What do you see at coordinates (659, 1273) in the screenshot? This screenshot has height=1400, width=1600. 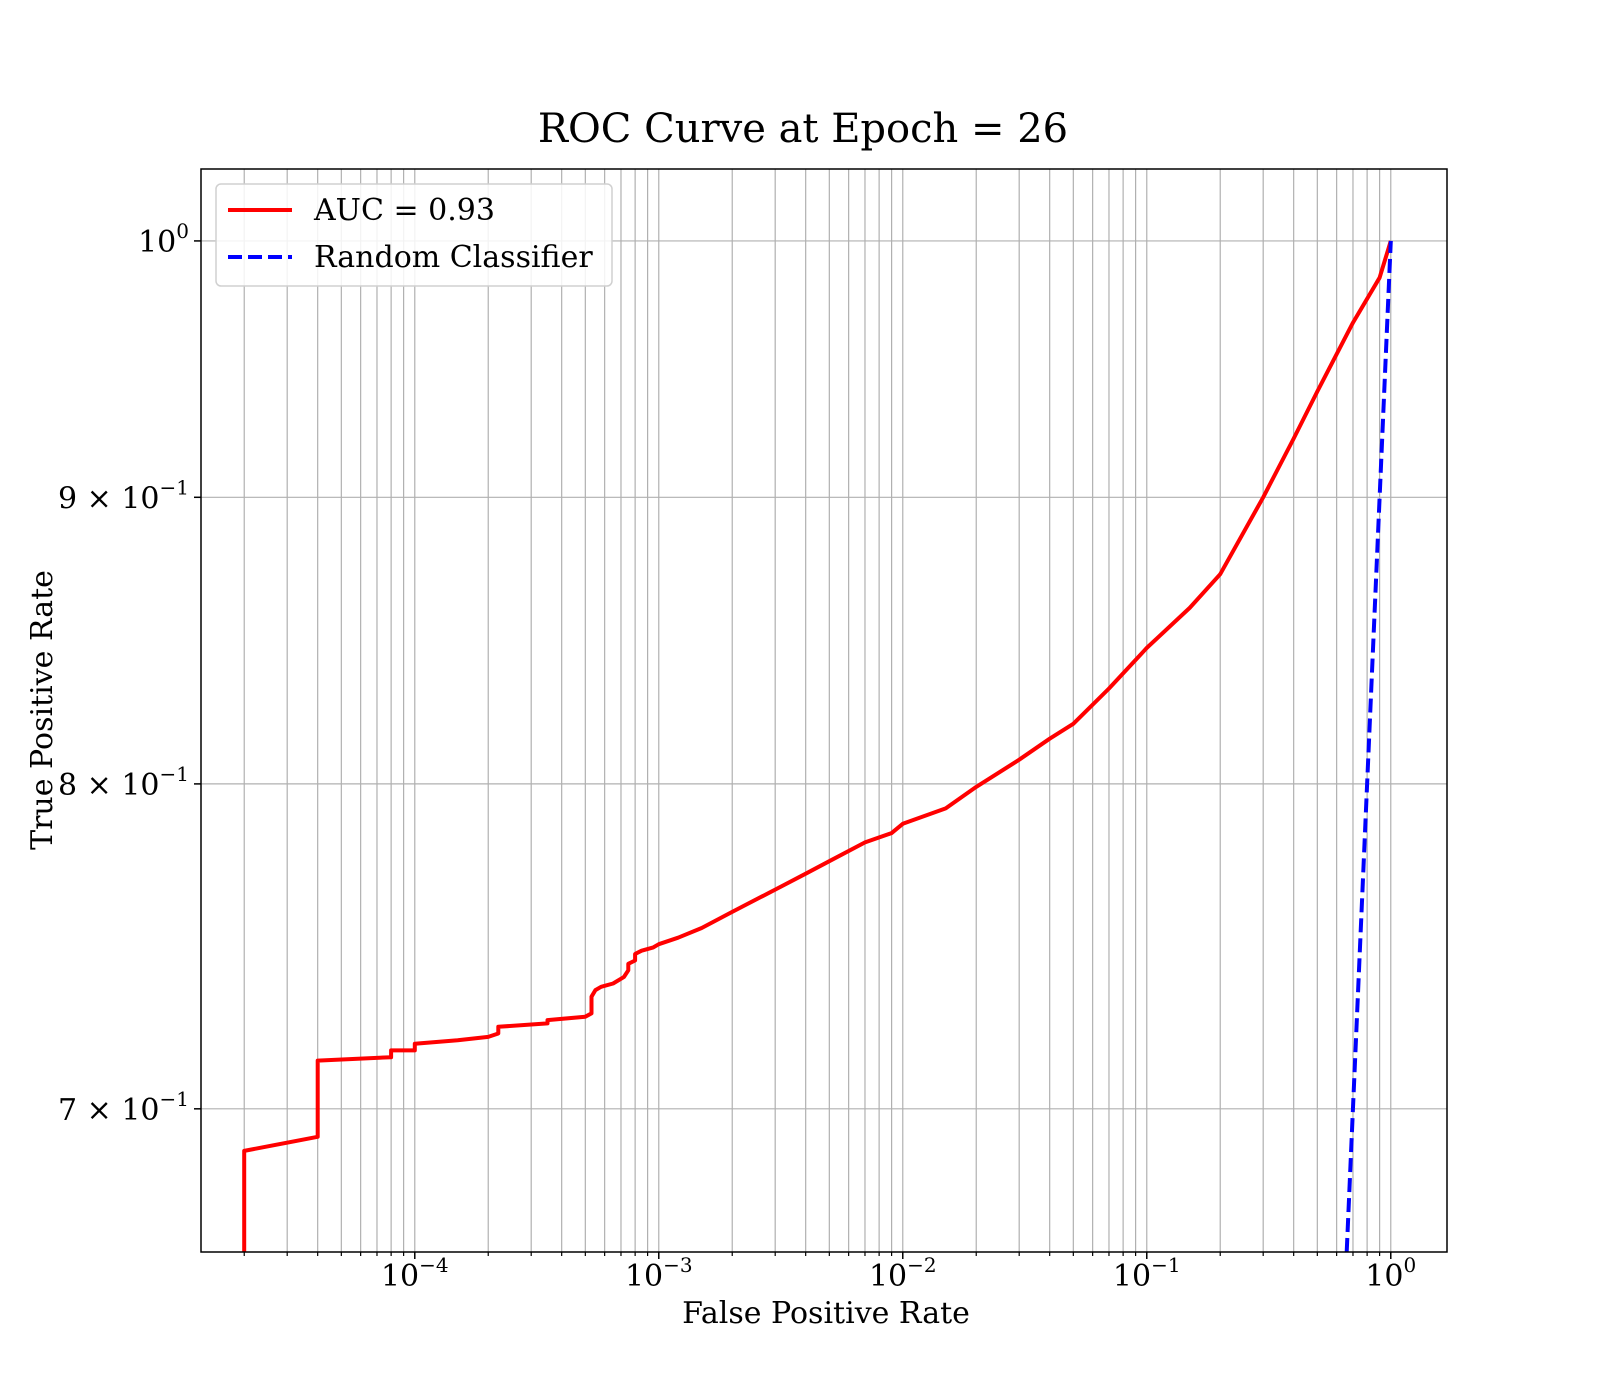 I see `x-tick-label: 10⁻³` at bounding box center [659, 1273].